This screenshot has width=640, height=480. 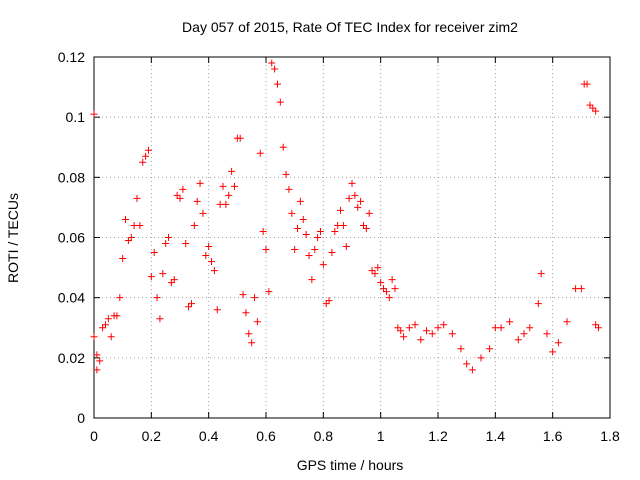 I want to click on x-tick-label: 0.4, so click(x=209, y=436).